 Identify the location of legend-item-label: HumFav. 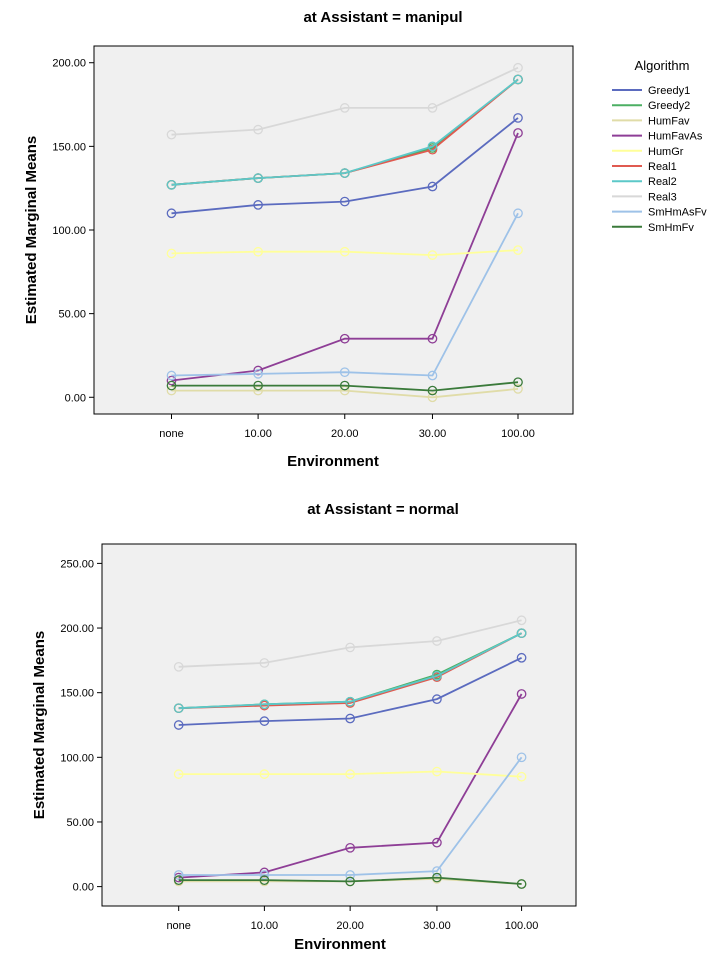
(669, 121).